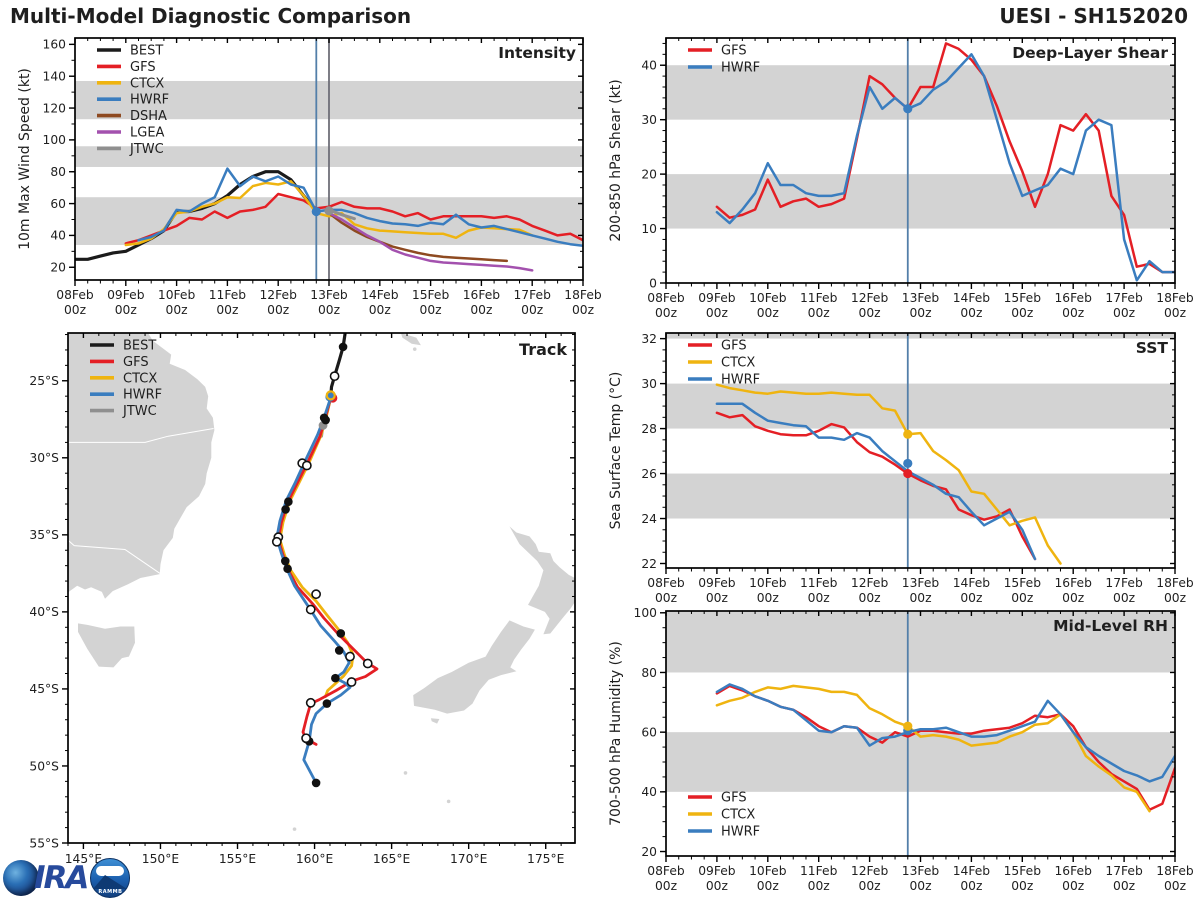 The width and height of the screenshot is (1200, 900). Describe the element at coordinates (666, 298) in the screenshot. I see `tick-label: 08Feb` at that location.